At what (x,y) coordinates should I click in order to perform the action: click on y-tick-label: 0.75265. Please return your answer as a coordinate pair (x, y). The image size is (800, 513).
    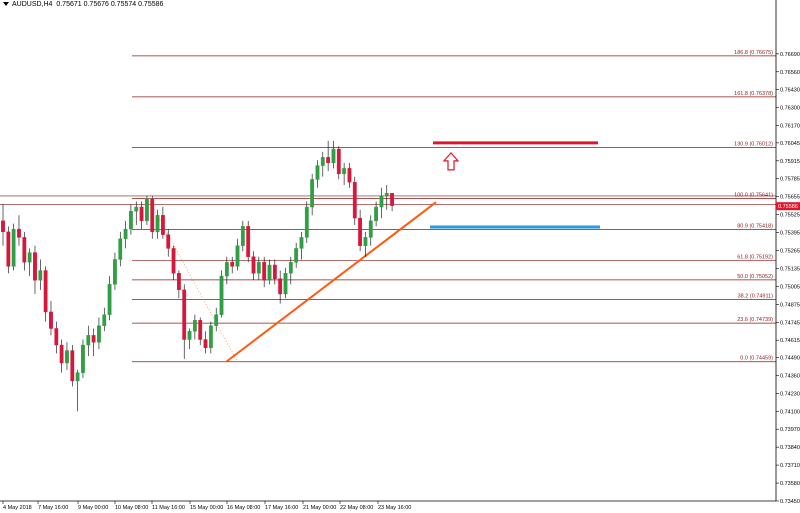
    Looking at the image, I should click on (790, 252).